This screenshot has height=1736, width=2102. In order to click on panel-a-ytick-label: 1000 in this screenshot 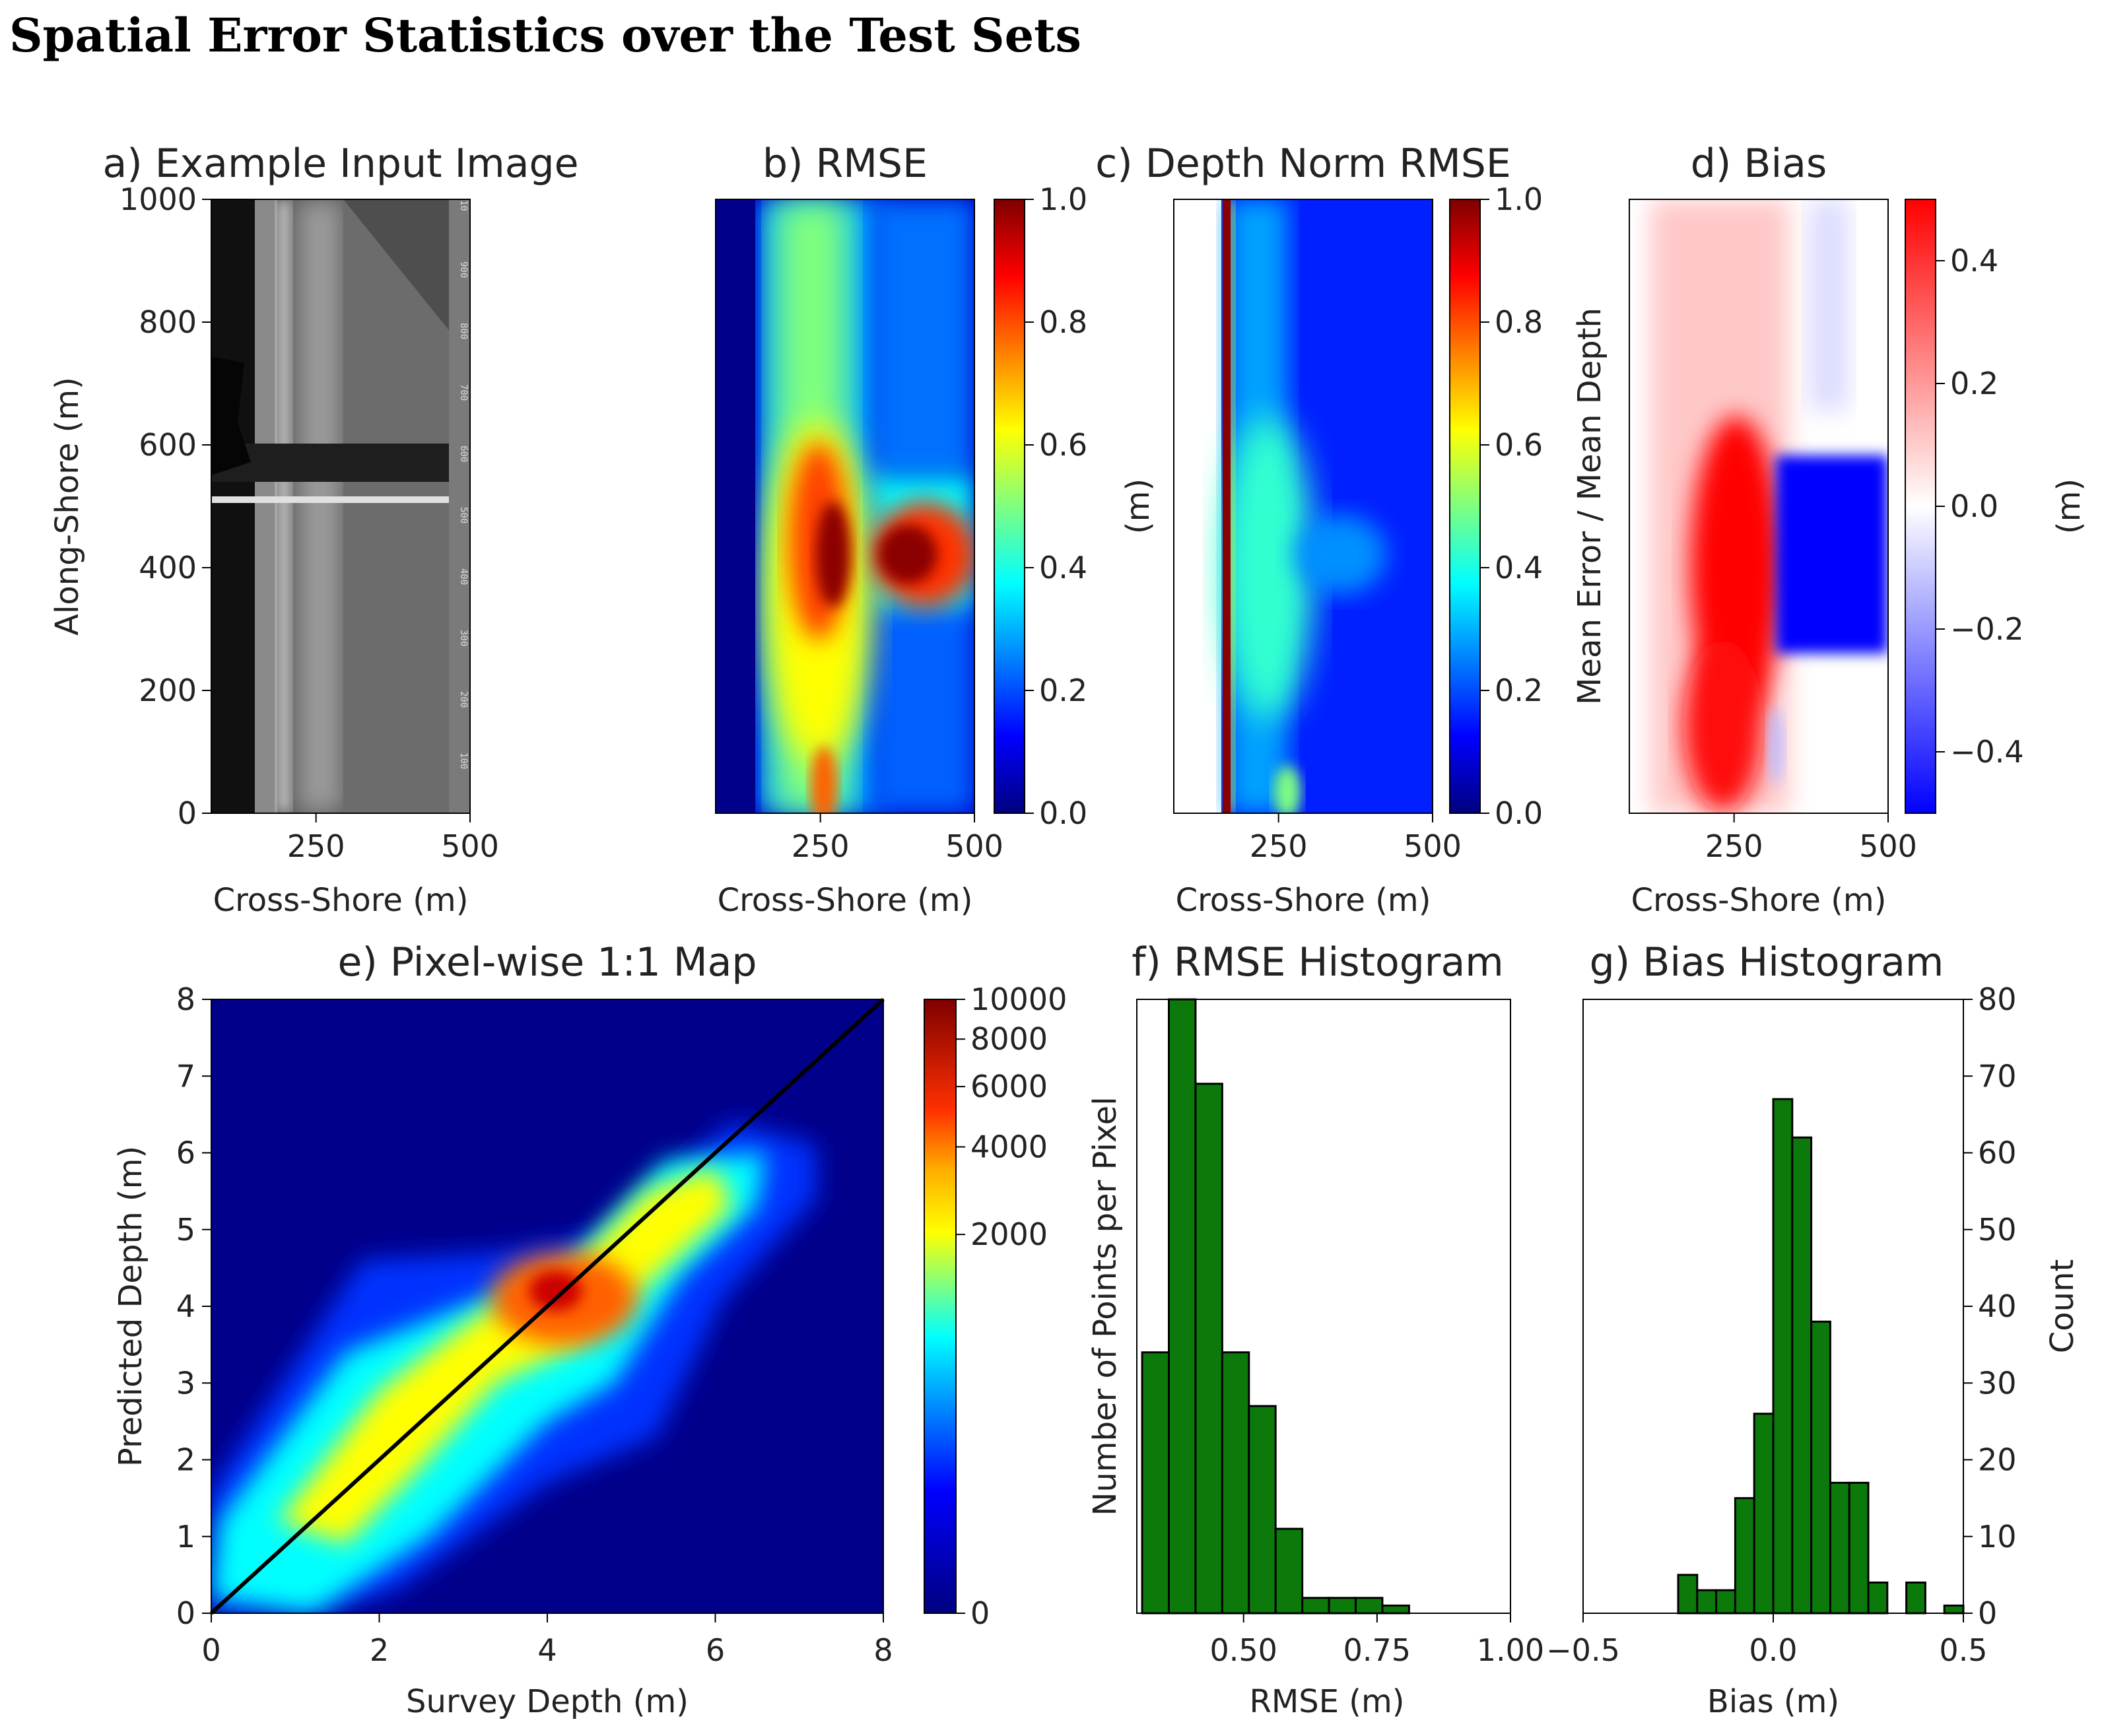, I will do `click(158, 199)`.